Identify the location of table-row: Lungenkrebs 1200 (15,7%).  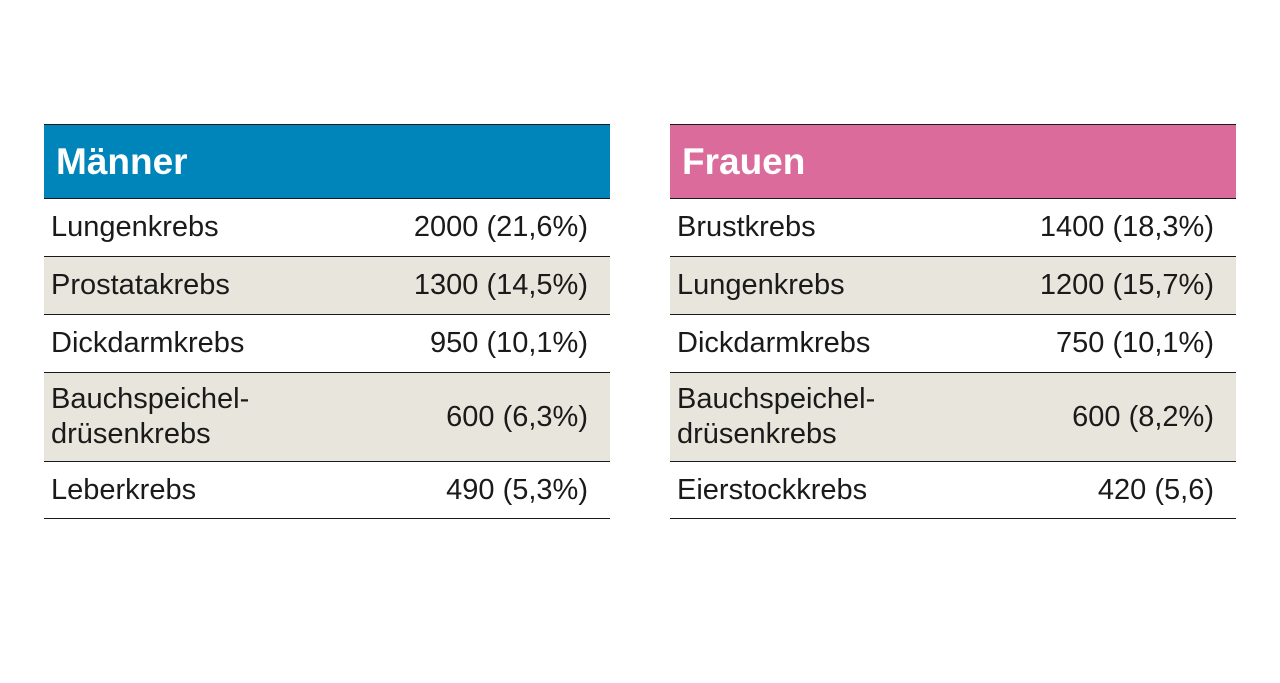
(953, 285).